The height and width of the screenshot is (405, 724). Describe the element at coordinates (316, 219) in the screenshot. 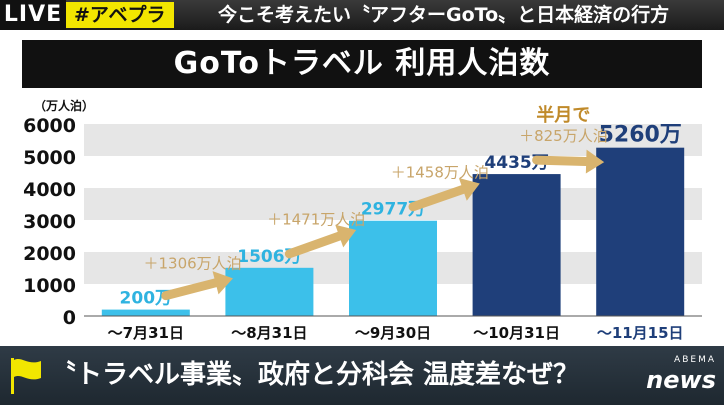

I see `increment-label: ＋1471万人泊` at that location.